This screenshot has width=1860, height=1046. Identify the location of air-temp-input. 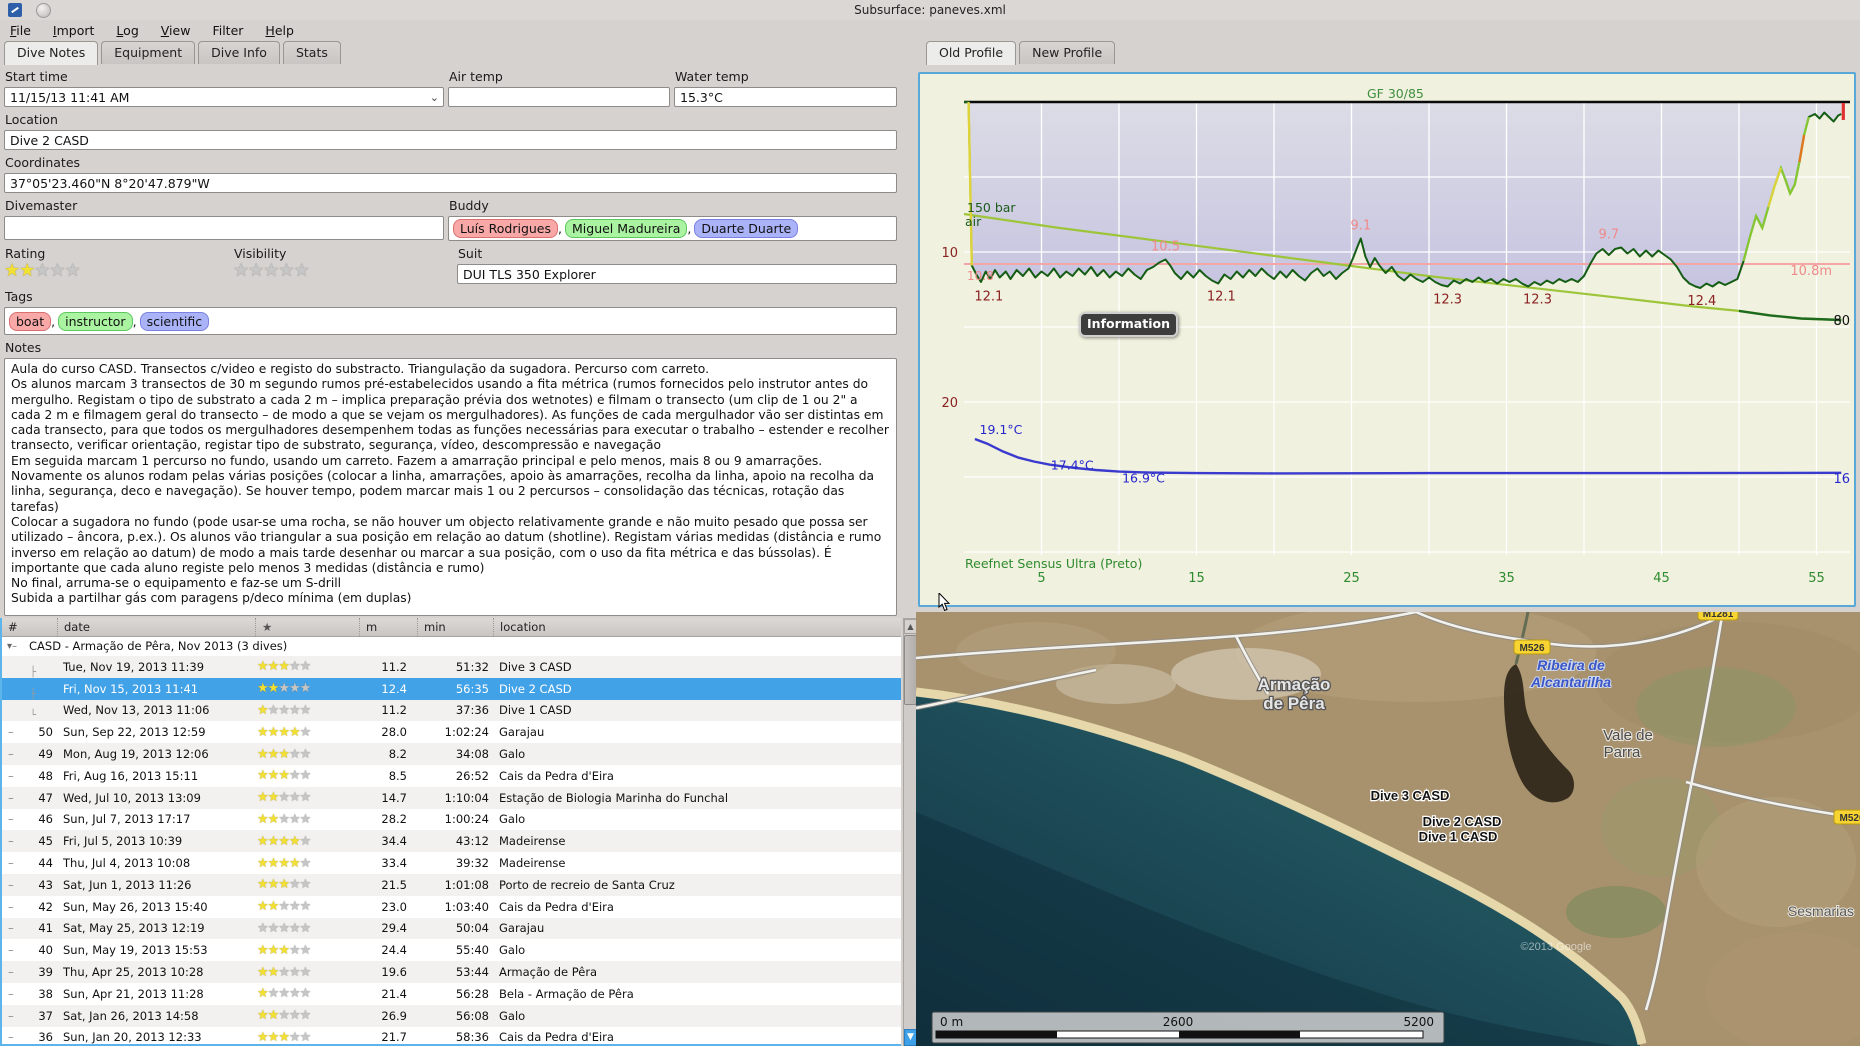
(559, 97).